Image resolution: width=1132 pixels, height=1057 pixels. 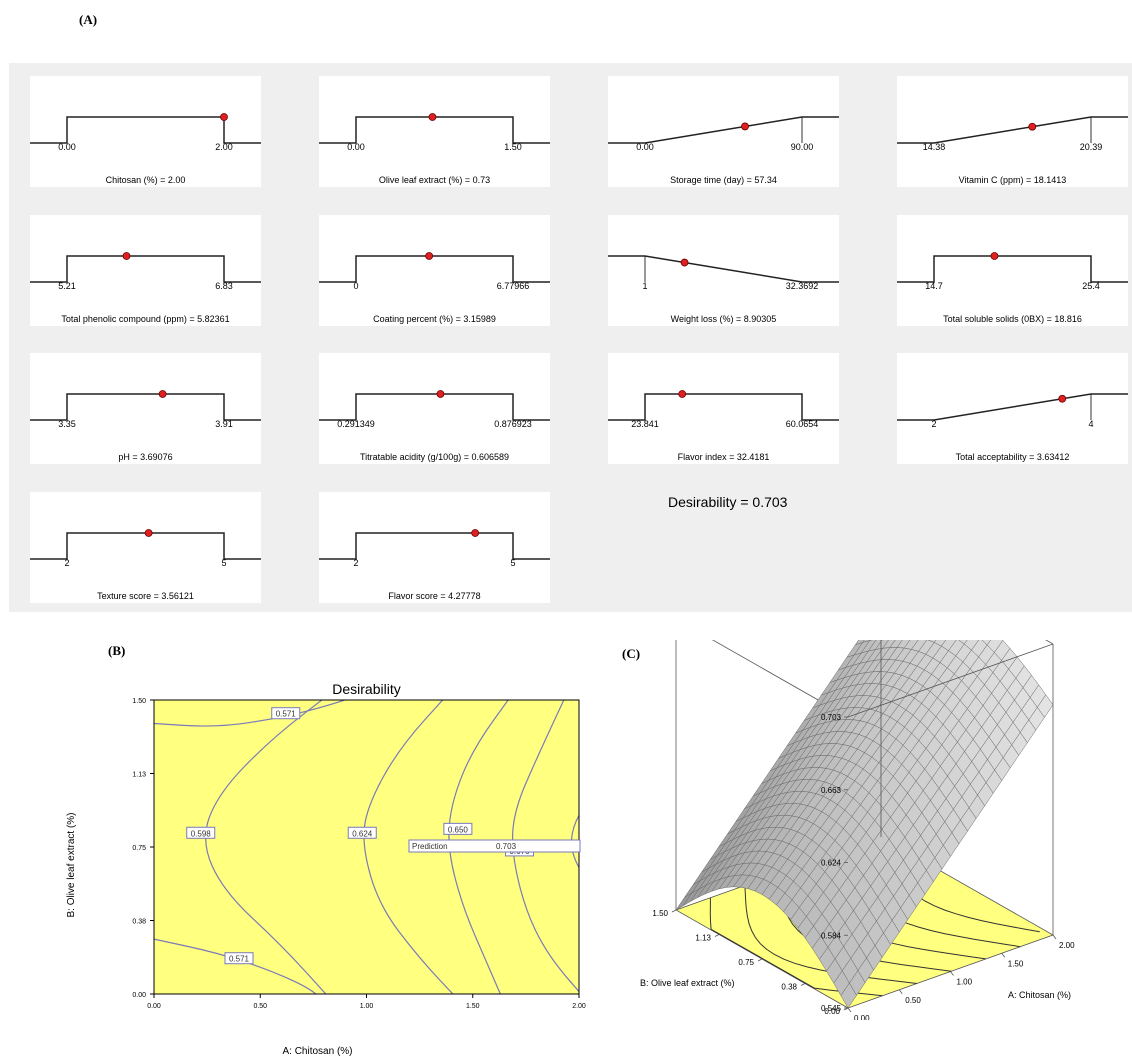 I want to click on ramp-cell: 14.38 20.39 Vitamin C (ppm) = 18.1413, so click(x=1012, y=131).